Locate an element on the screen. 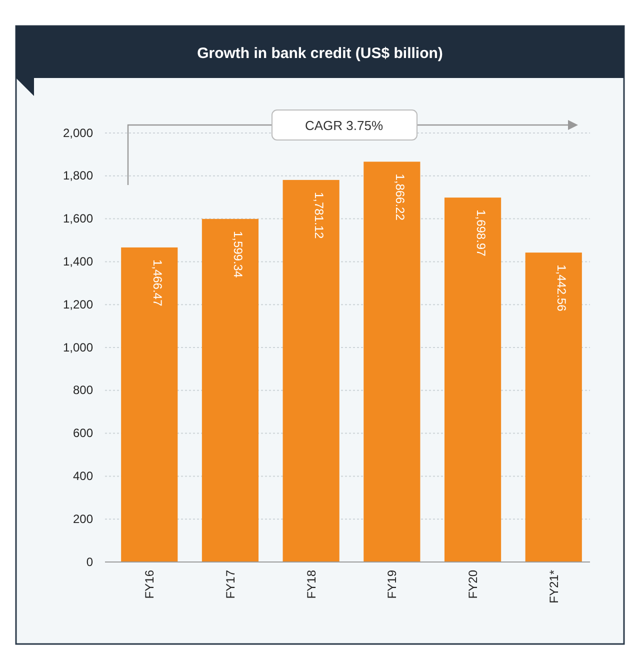  annotation: CAGR 3.75% is located at coordinates (344, 125).